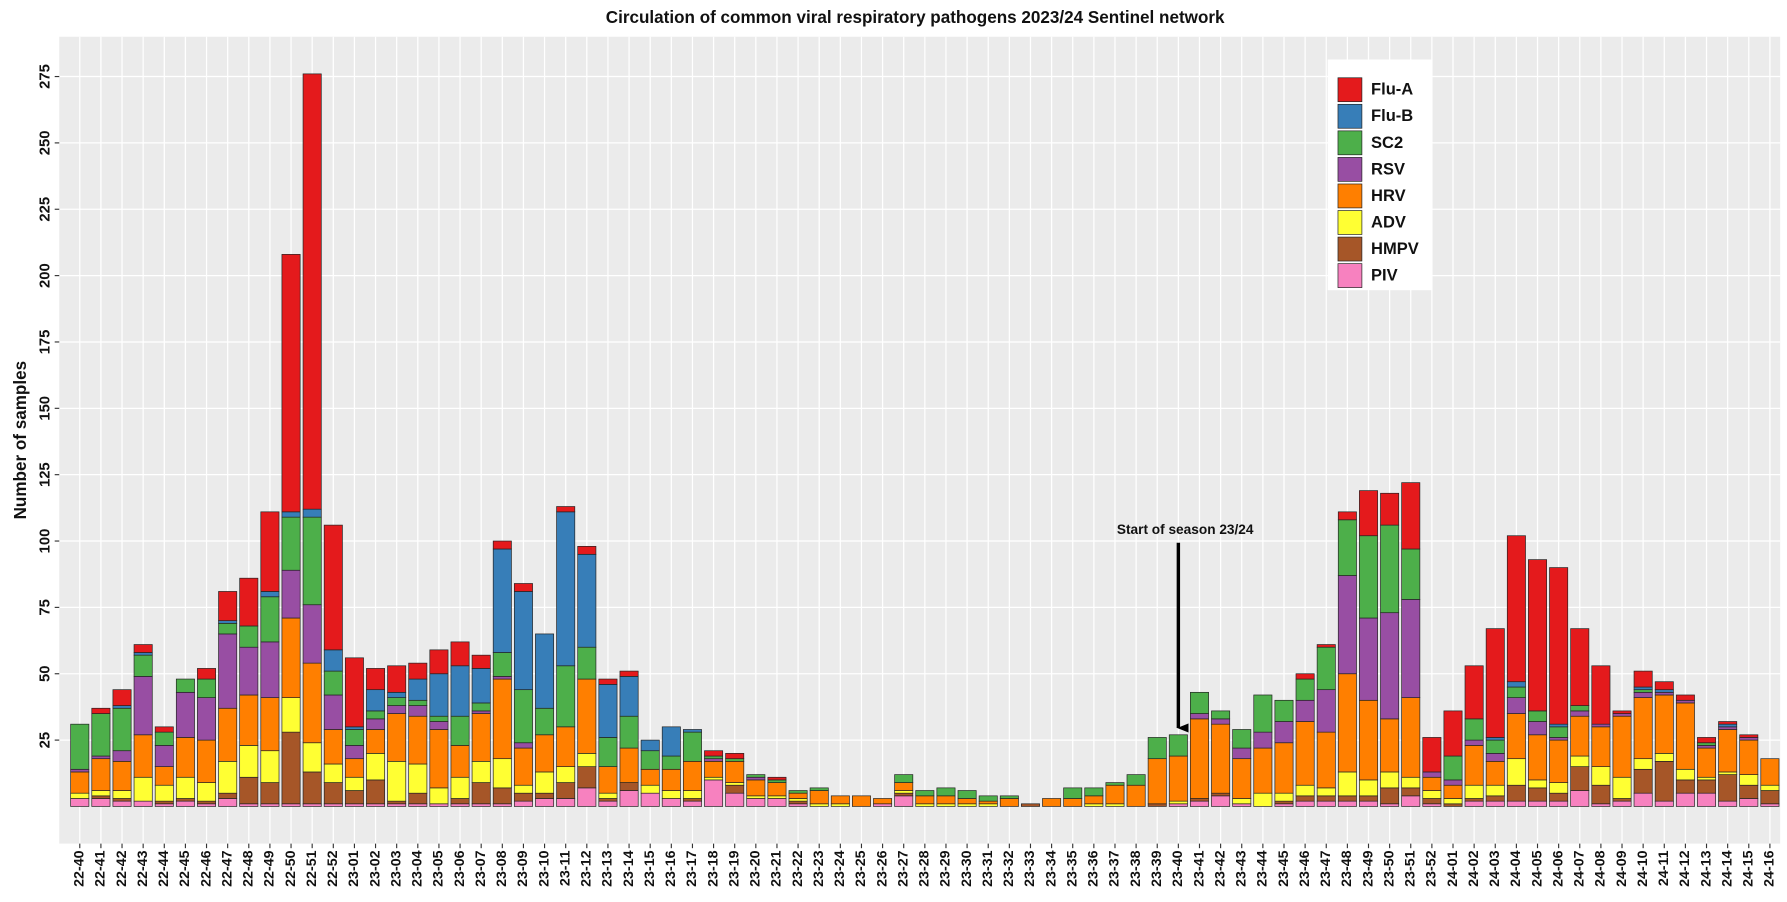 The image size is (1787, 902). Describe the element at coordinates (439, 868) in the screenshot. I see `x-tick-label: 23-05` at that location.